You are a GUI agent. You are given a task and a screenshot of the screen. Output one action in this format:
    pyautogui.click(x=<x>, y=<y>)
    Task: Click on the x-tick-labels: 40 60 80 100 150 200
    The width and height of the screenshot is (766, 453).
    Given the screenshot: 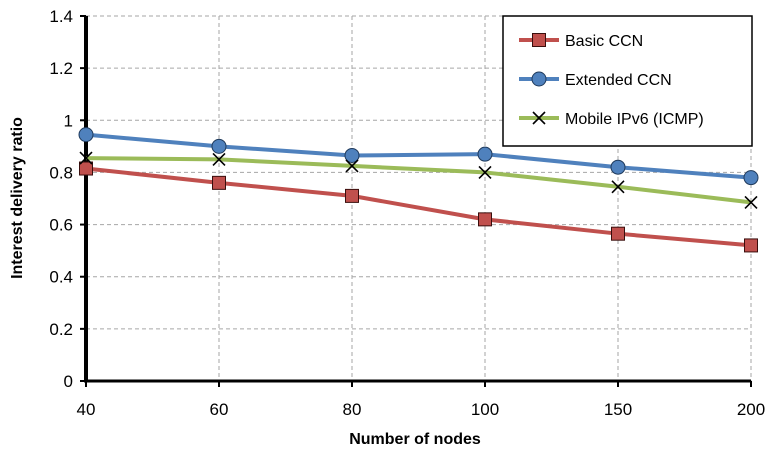 What is the action you would take?
    pyautogui.click(x=421, y=409)
    